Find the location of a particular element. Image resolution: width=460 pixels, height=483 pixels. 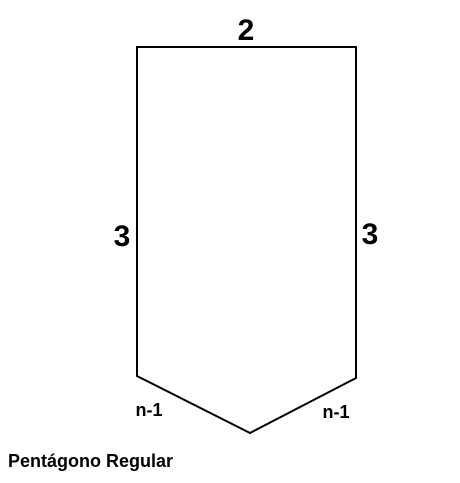

right-side-label: 3 is located at coordinates (370, 234).